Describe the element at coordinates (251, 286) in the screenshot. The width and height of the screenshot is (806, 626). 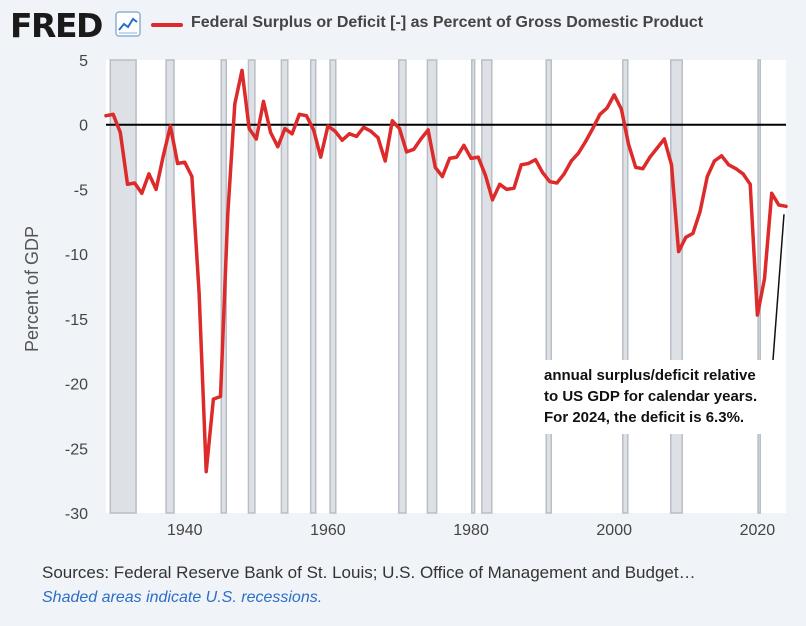
I see `recession-band` at that location.